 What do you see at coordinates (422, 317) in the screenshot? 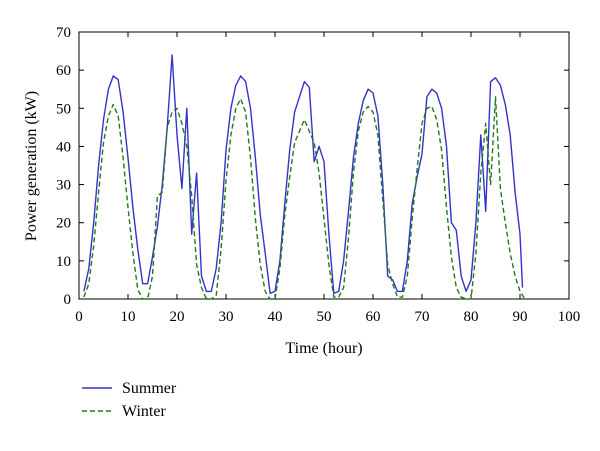
I see `x-tick-label: 70` at bounding box center [422, 317].